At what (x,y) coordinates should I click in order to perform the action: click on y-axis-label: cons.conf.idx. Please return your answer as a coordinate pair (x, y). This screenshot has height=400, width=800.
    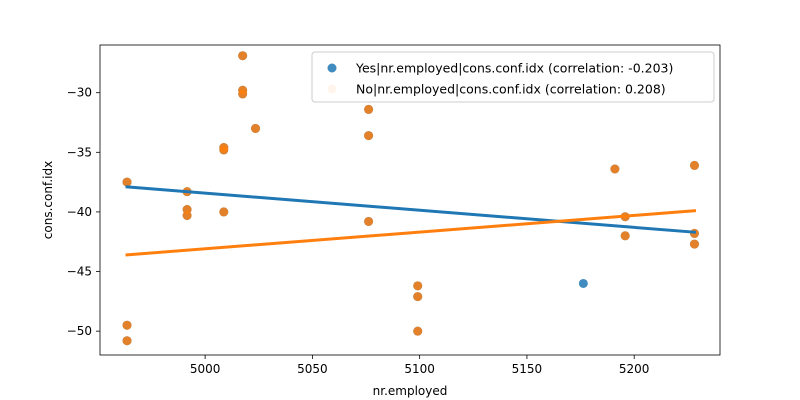
    Looking at the image, I should click on (48, 200).